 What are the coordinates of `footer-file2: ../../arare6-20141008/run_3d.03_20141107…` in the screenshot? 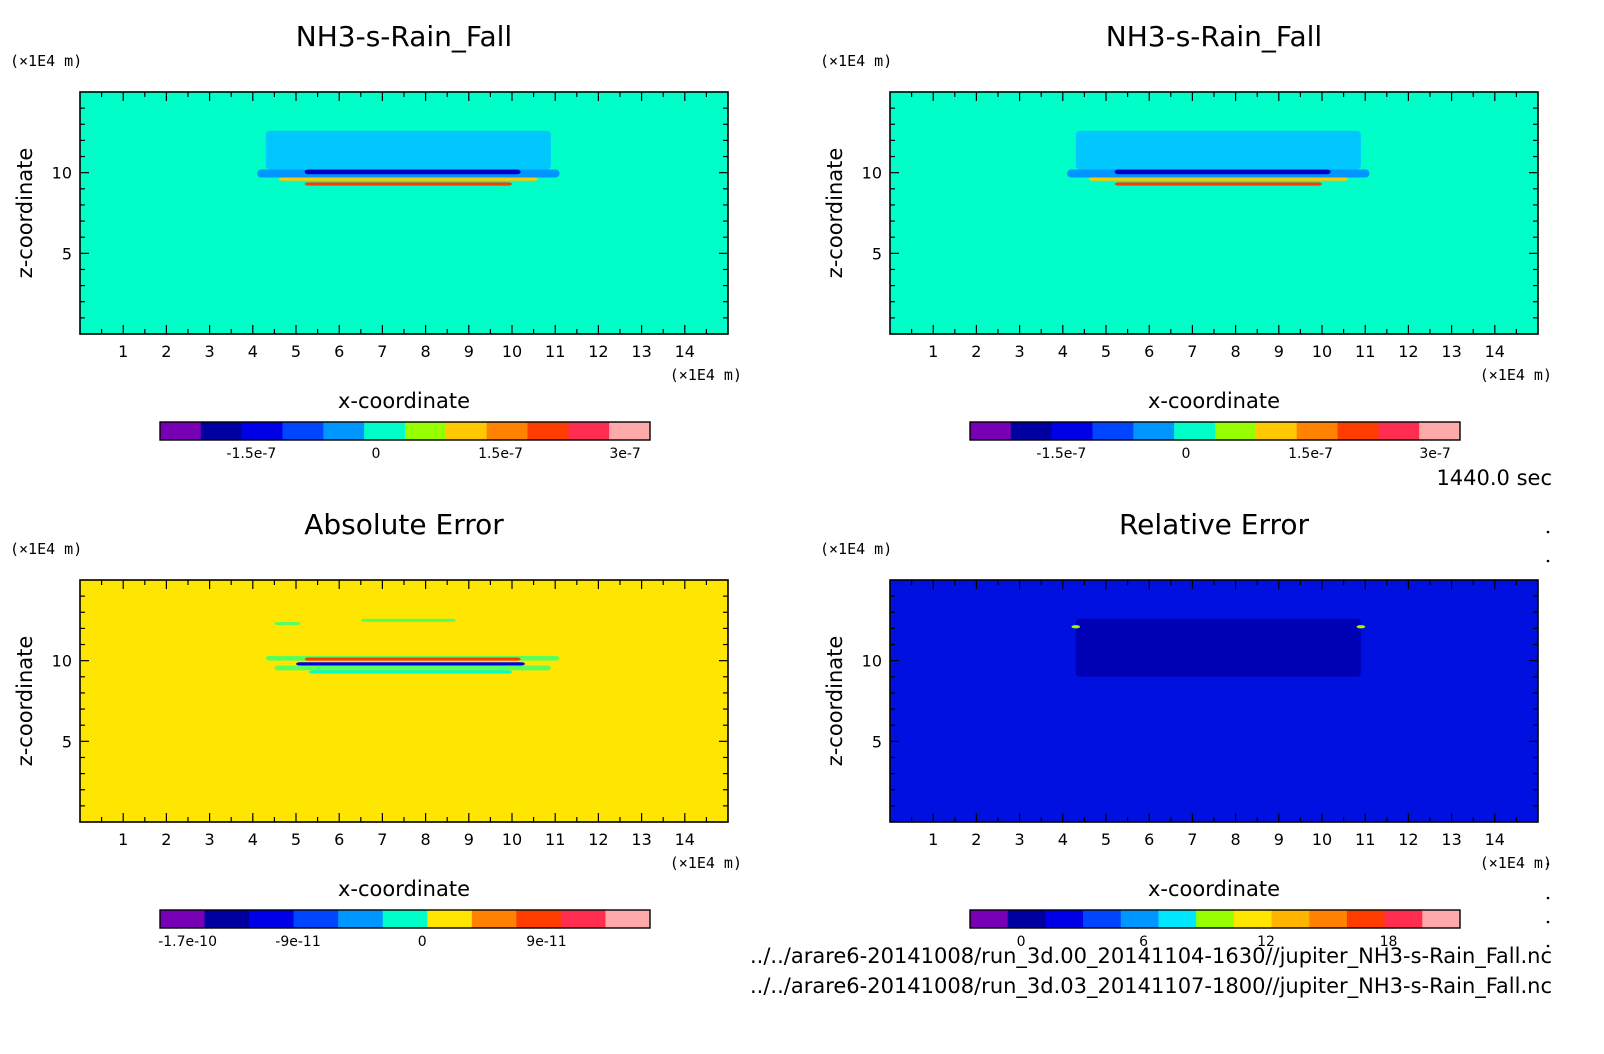 It's located at (1150, 986).